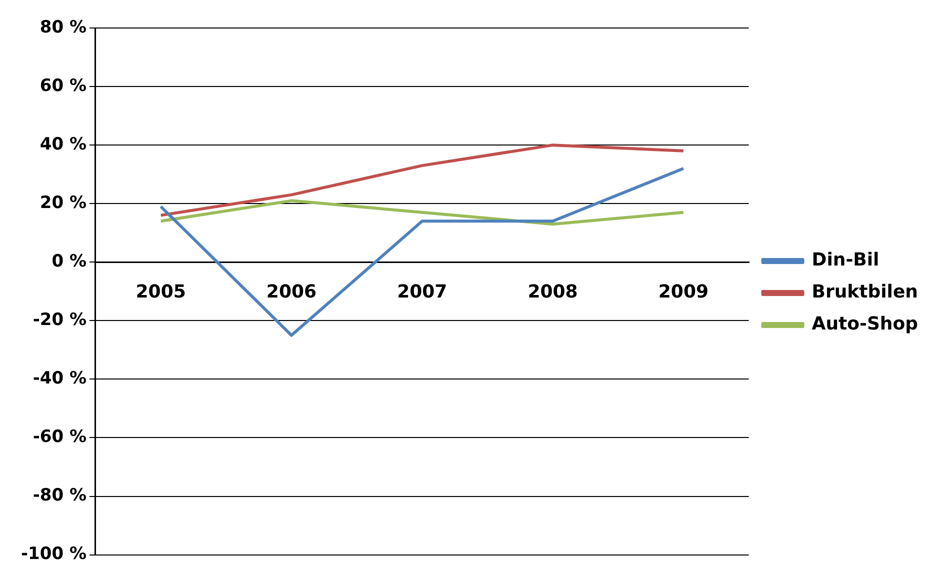 This screenshot has height=581, width=949. What do you see at coordinates (865, 324) in the screenshot?
I see `legend-label: Auto-Shop` at bounding box center [865, 324].